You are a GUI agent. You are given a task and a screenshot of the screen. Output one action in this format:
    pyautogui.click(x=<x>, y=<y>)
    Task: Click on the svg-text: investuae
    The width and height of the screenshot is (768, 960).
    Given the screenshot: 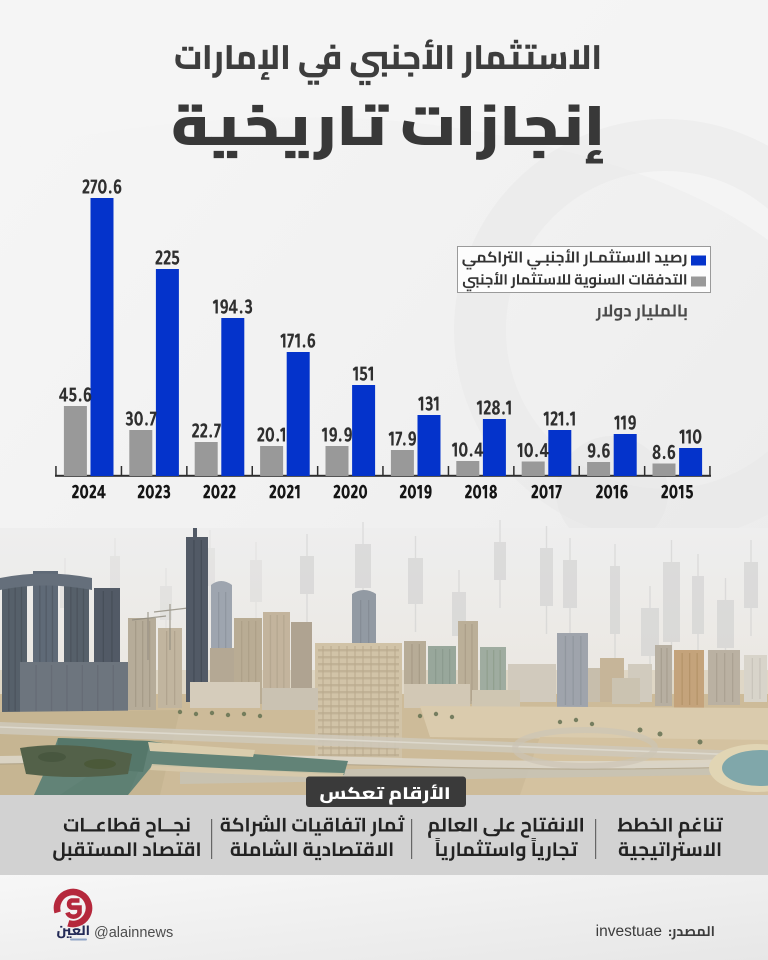 What is the action you would take?
    pyautogui.click(x=629, y=931)
    